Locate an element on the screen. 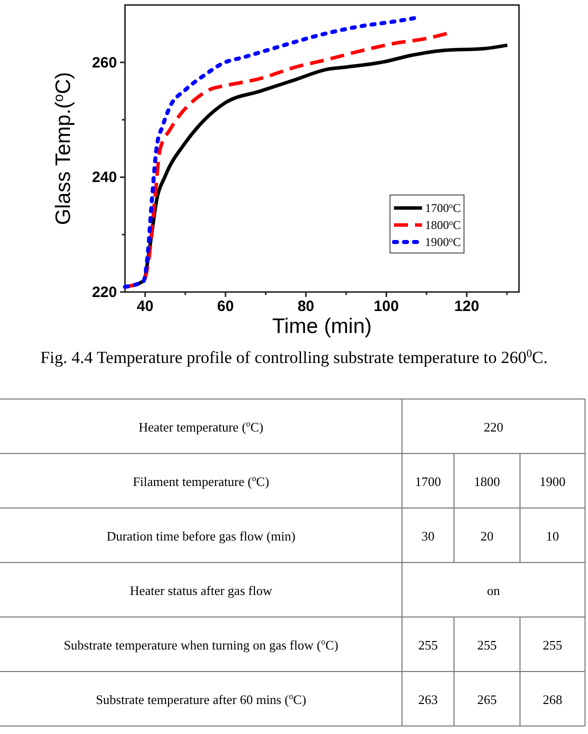  text: 265 is located at coordinates (487, 699).